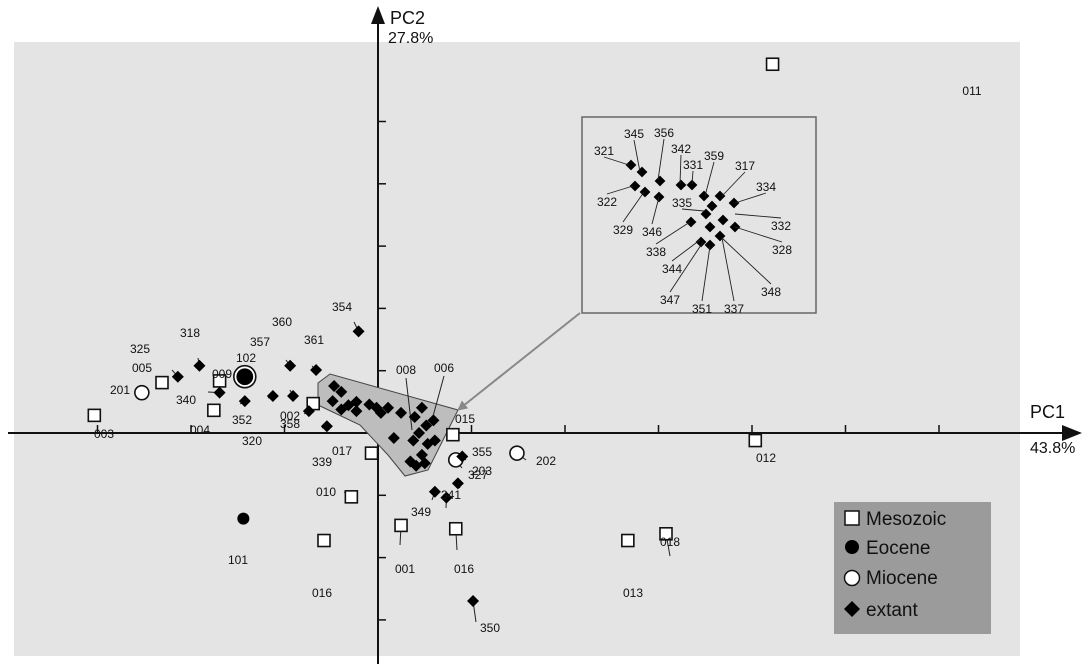 This screenshot has width=1091, height=664. I want to click on point-label-005: 005, so click(142, 368).